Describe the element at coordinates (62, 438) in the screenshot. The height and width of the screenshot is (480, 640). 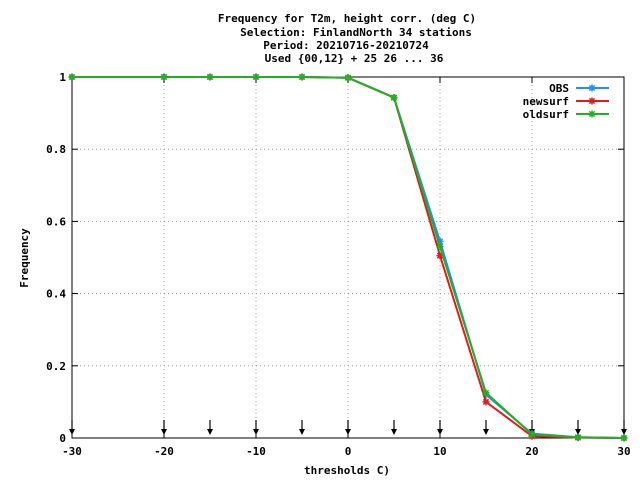
I see `y-tick-label: 0` at that location.